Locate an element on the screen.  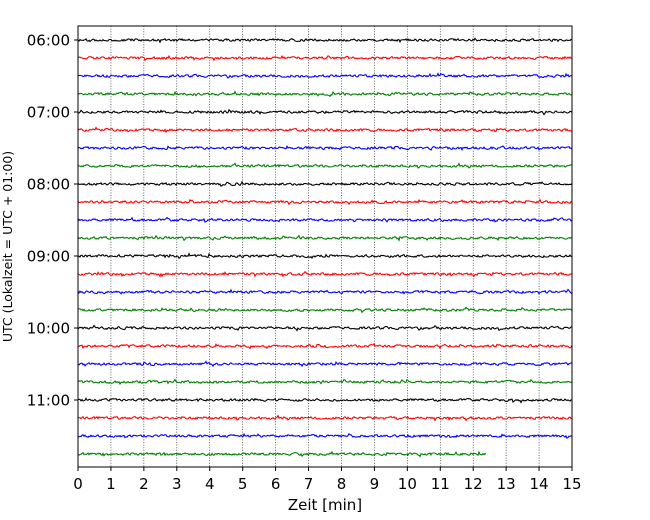
x-tick-label-10: 10 is located at coordinates (407, 484).